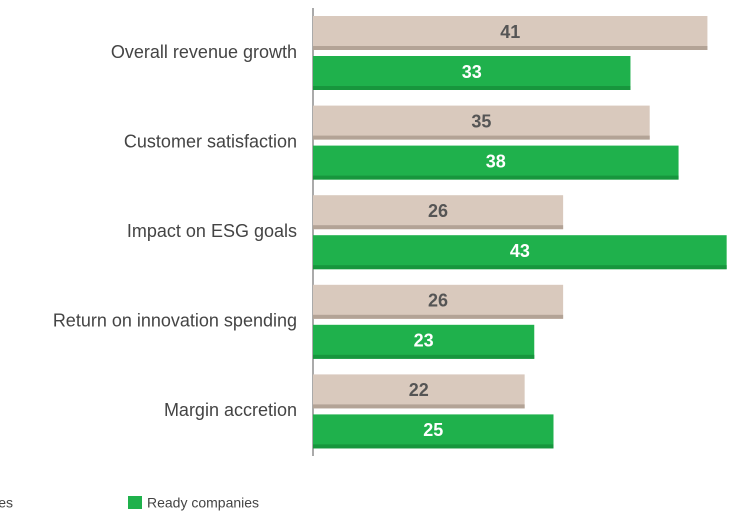 The height and width of the screenshot is (516, 733). What do you see at coordinates (210, 141) in the screenshot?
I see `category-label: Customer satisfaction` at bounding box center [210, 141].